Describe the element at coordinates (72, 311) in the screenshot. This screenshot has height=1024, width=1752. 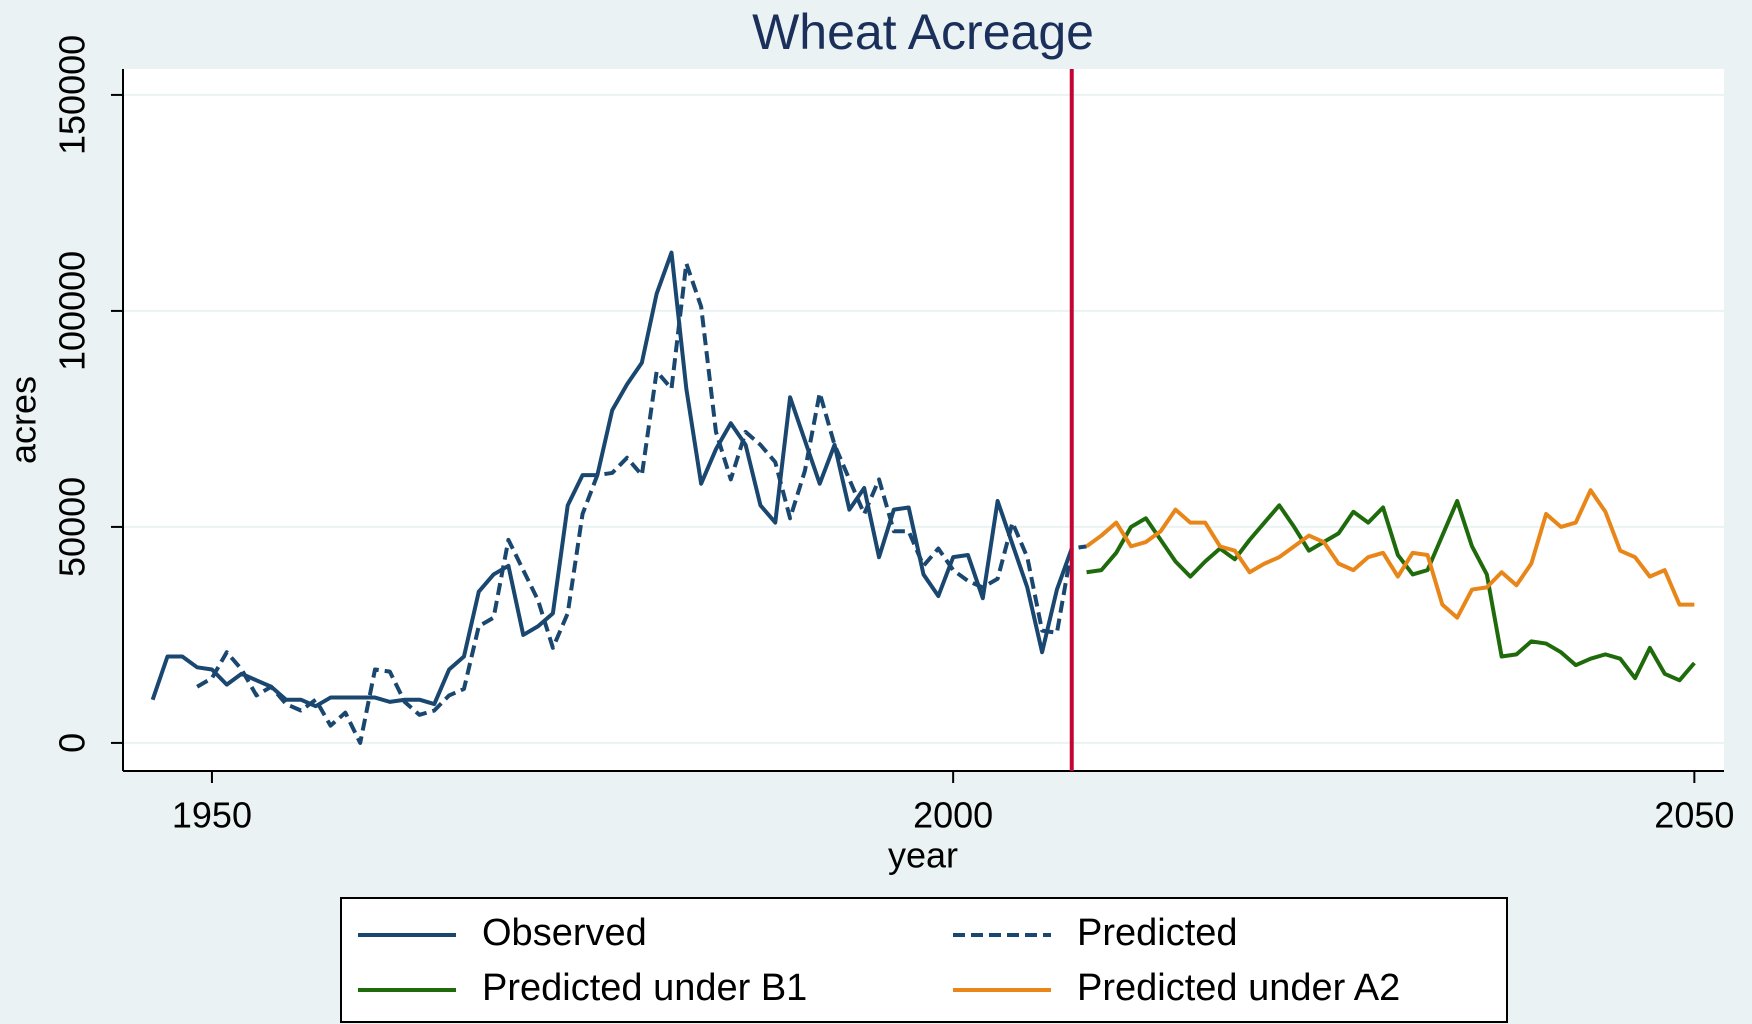
I see `y-tick-label: 100000` at that location.